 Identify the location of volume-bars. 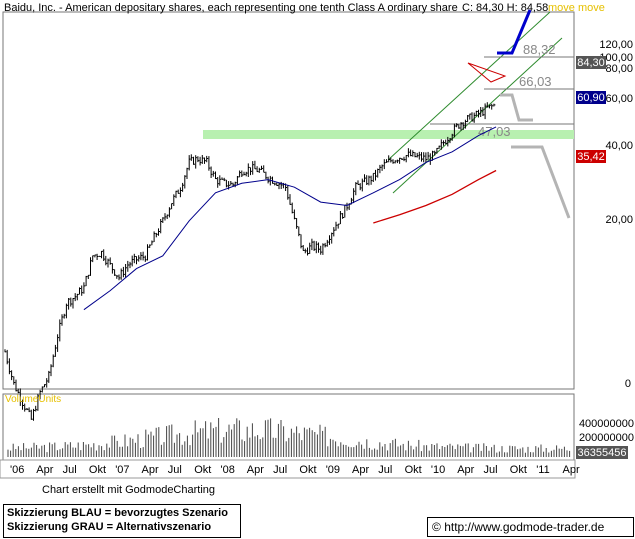
(289, 437).